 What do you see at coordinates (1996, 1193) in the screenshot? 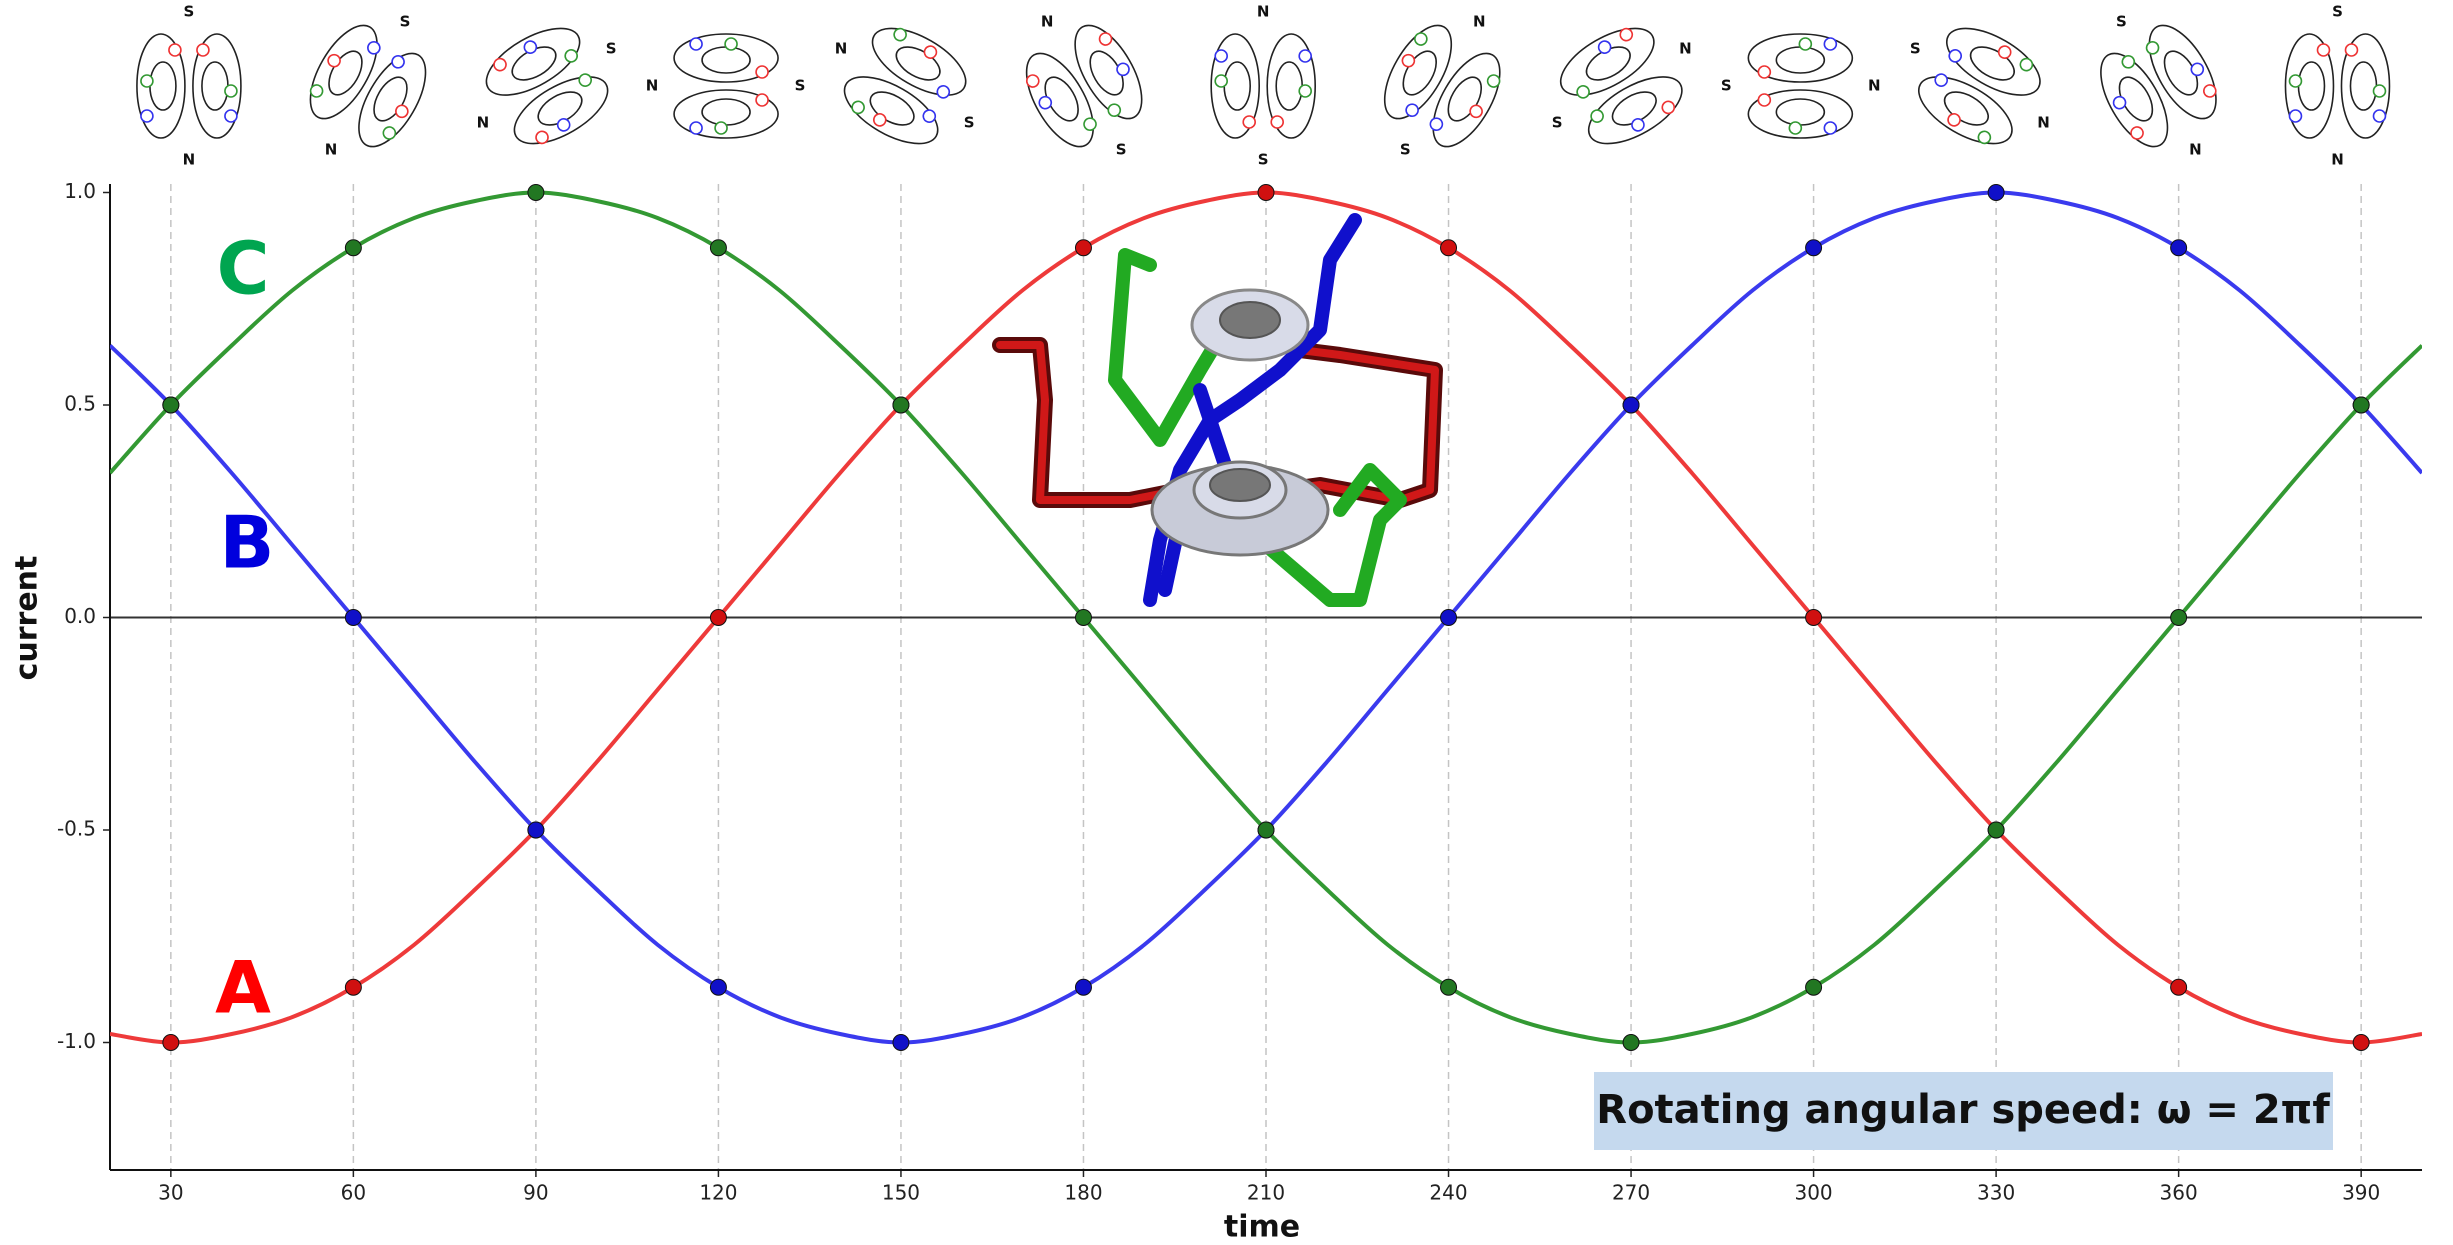
I see `x-tick-label: 330` at bounding box center [1996, 1193].